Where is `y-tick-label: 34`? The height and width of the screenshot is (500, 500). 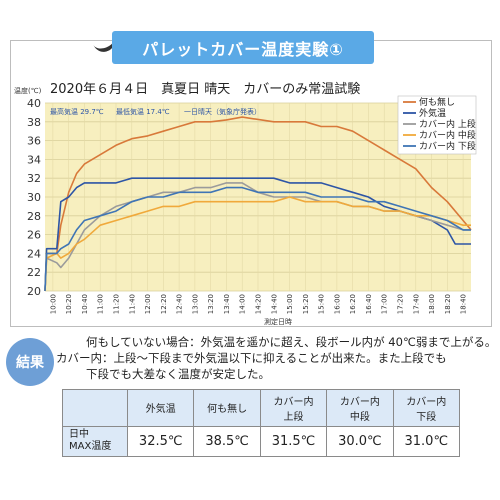
y-tick-label: 34 is located at coordinates (34, 159).